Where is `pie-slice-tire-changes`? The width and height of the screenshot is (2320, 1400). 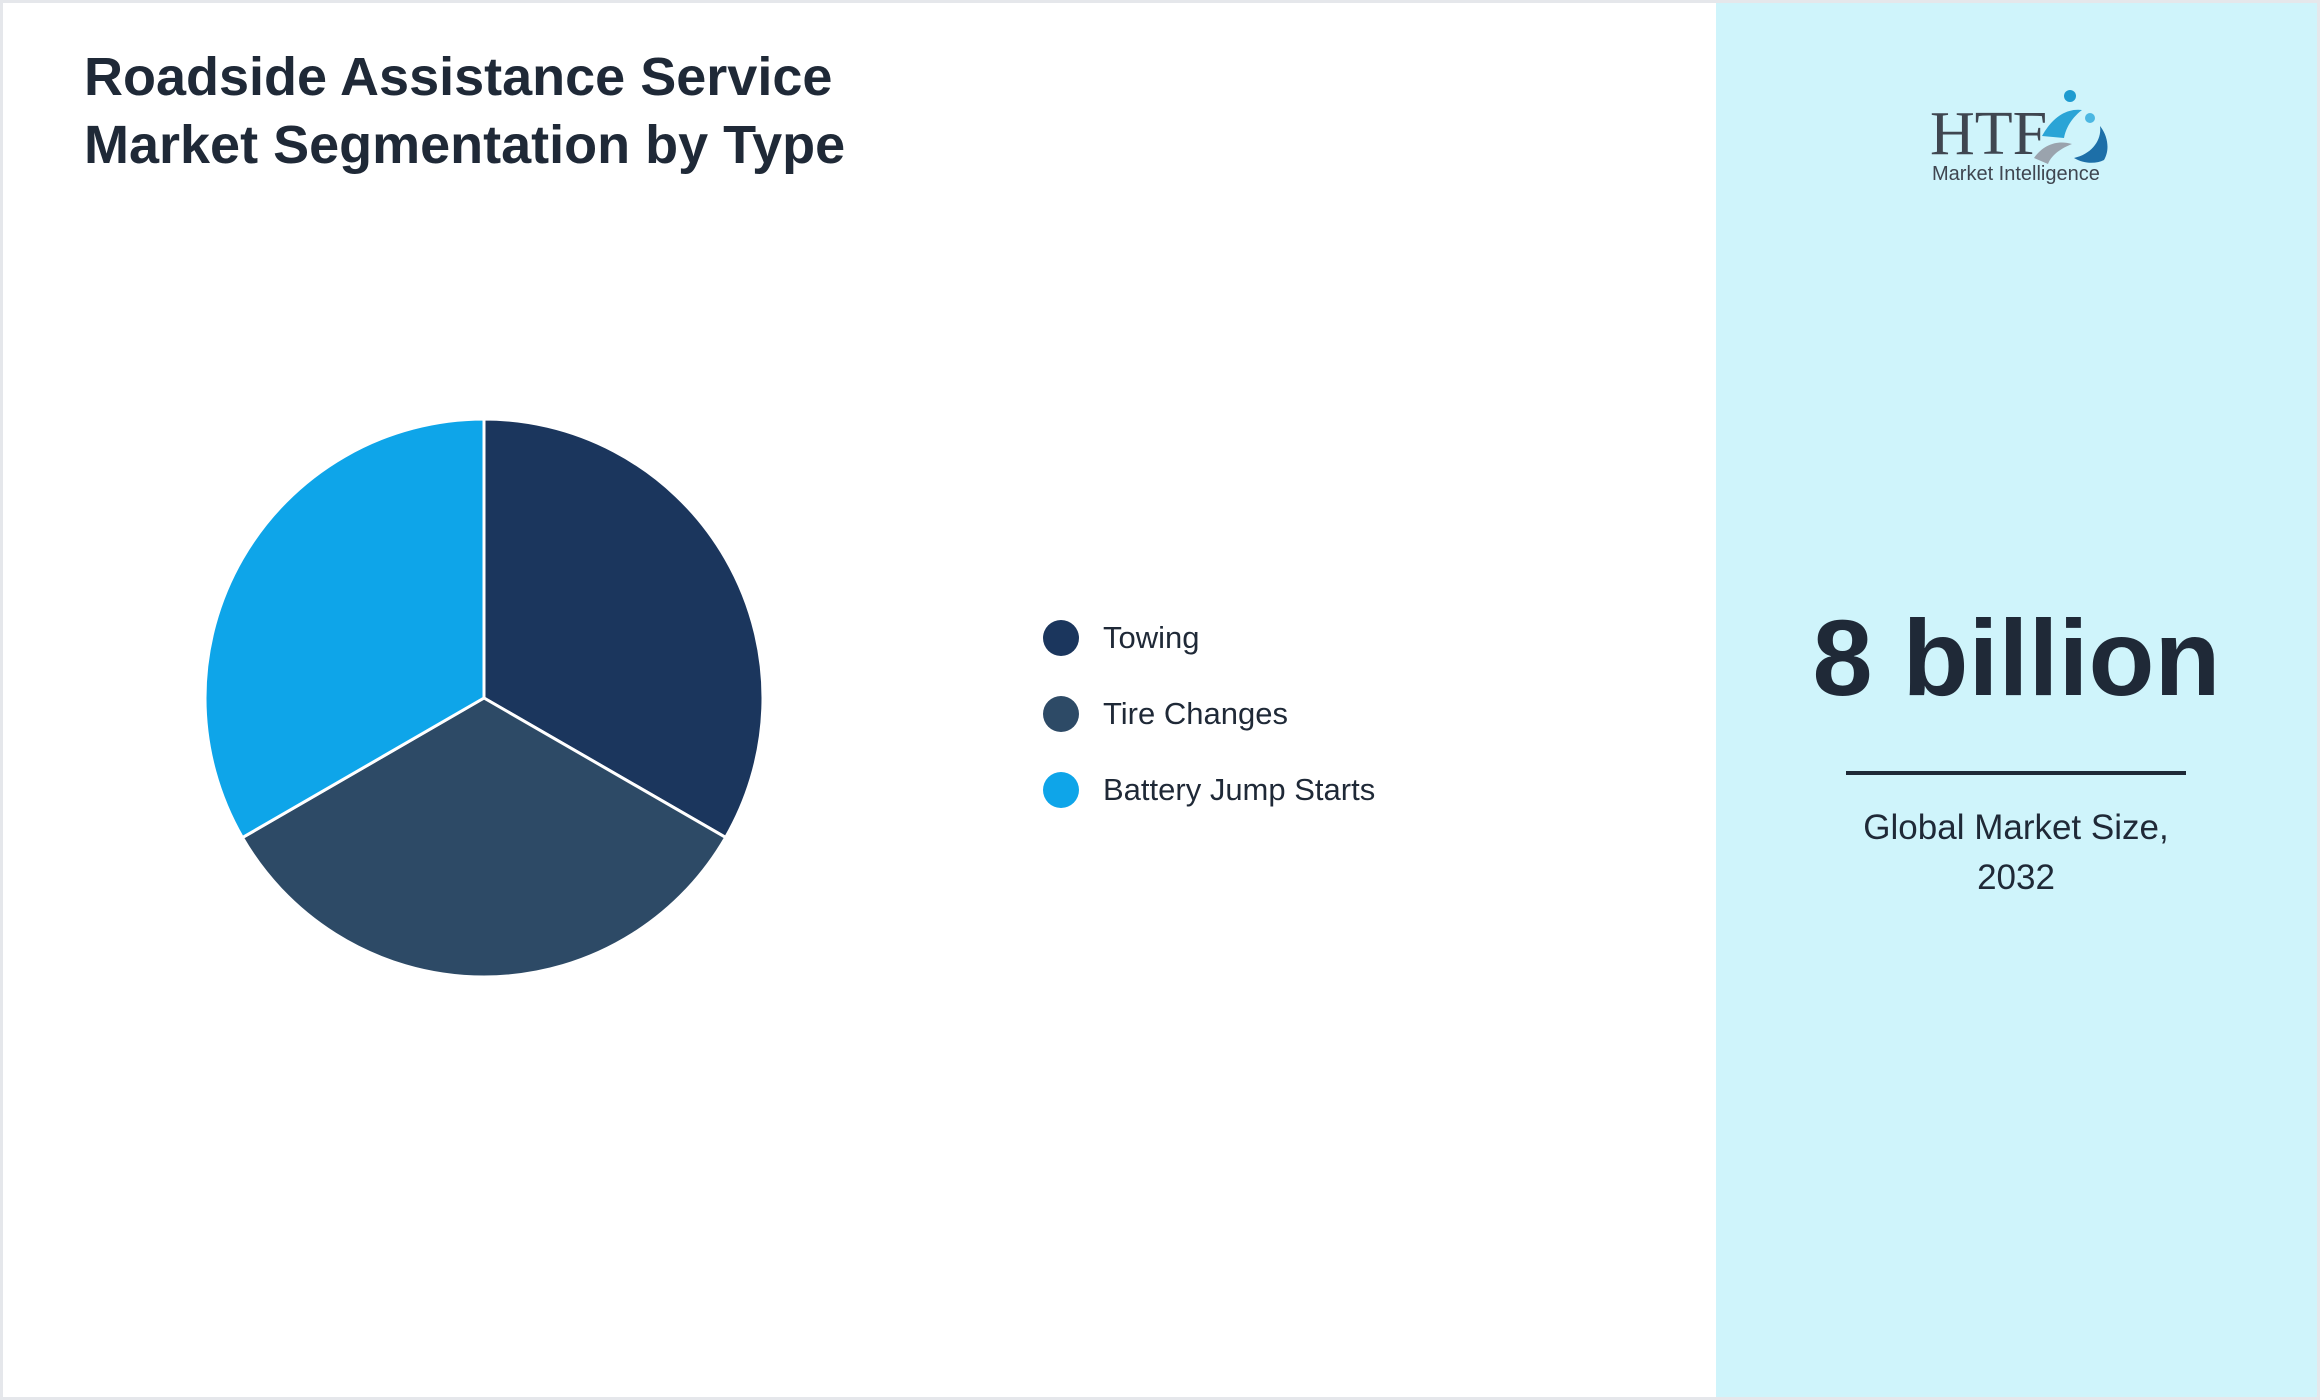
pie-slice-tire-changes is located at coordinates (484, 837).